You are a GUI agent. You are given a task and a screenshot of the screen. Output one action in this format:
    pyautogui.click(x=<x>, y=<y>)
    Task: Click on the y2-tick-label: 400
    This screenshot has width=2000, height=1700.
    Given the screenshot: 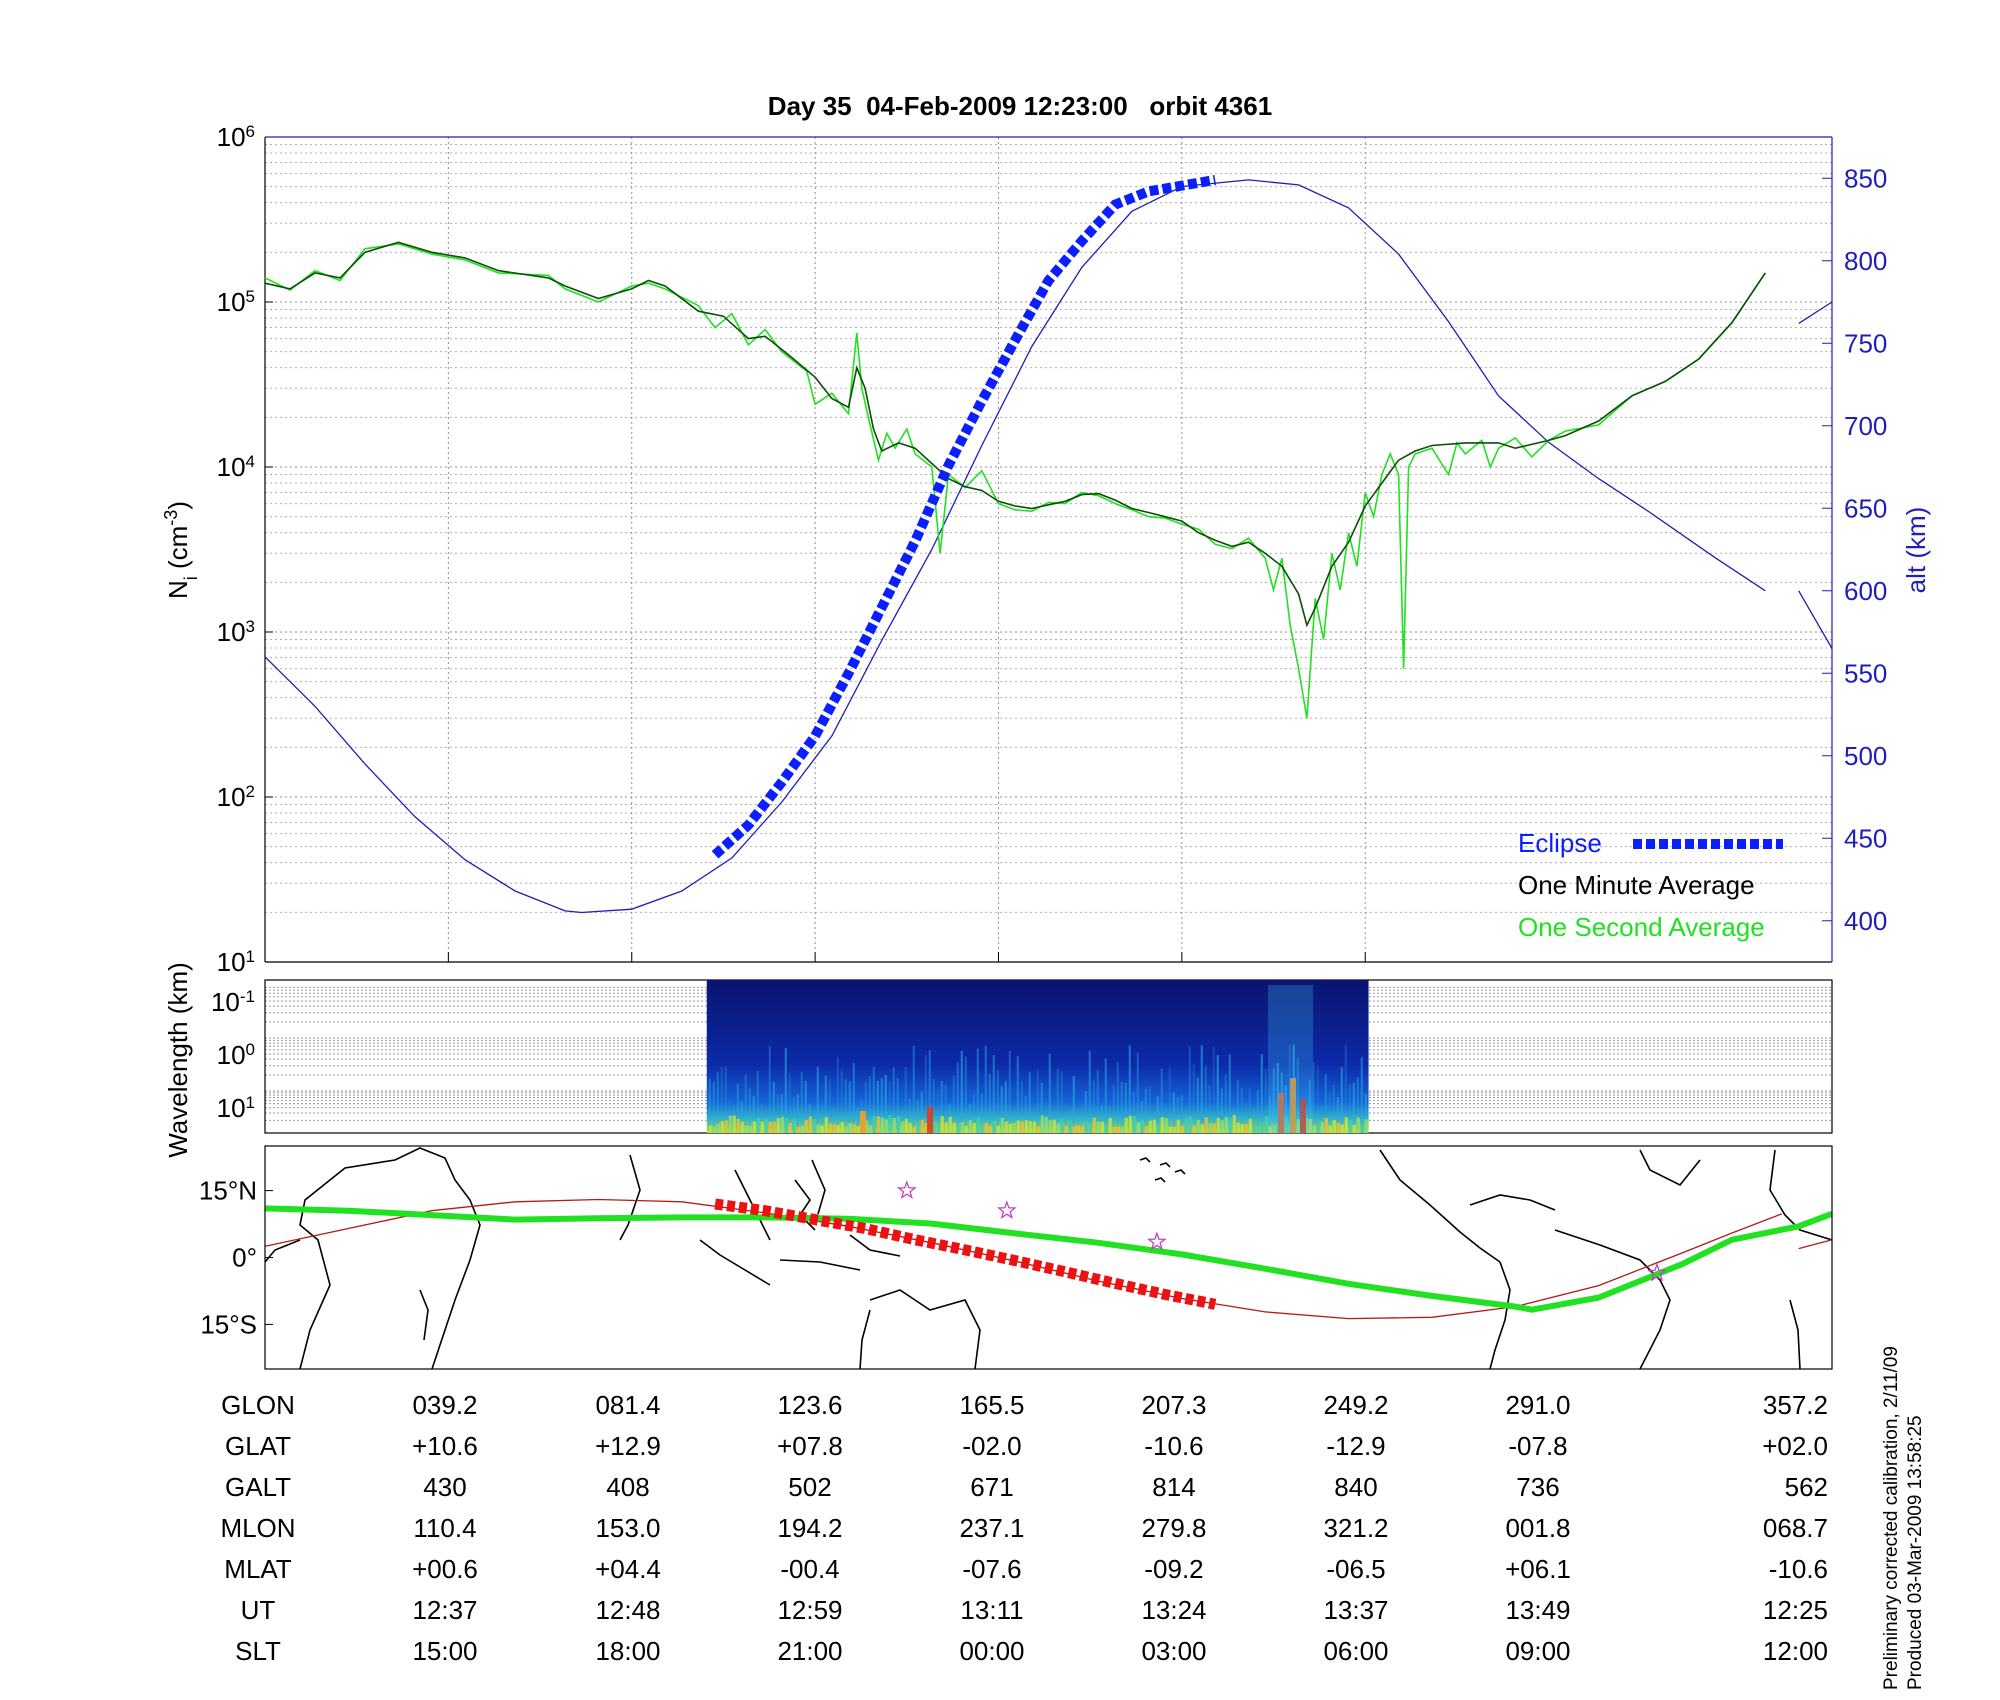 What is the action you would take?
    pyautogui.click(x=1865, y=921)
    